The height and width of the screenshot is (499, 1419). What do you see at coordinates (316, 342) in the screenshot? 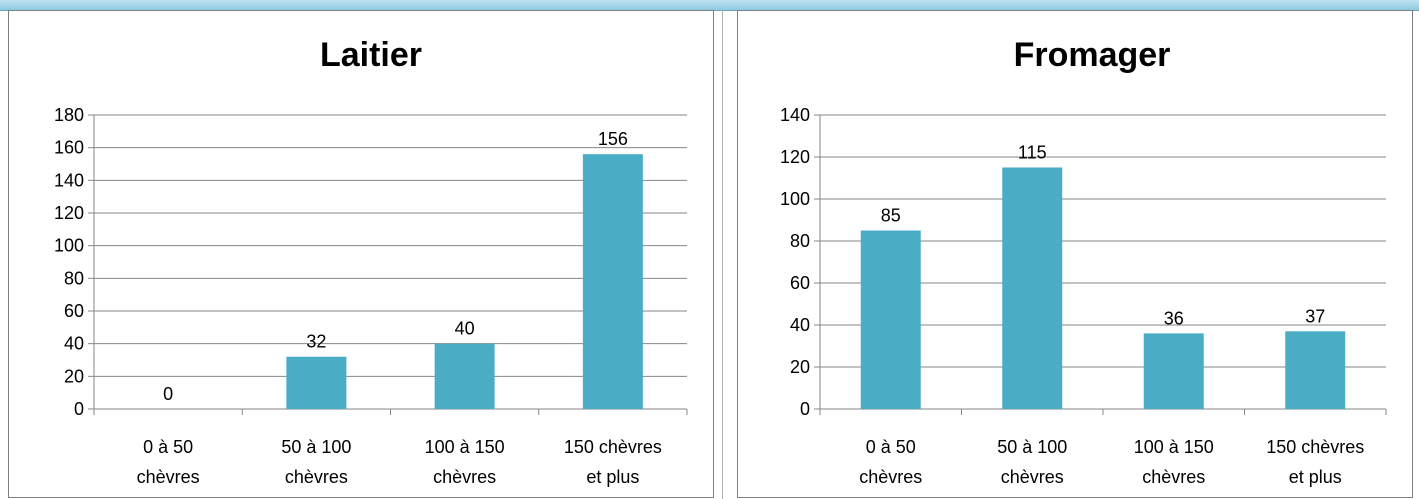
I see `data-label: 32` at bounding box center [316, 342].